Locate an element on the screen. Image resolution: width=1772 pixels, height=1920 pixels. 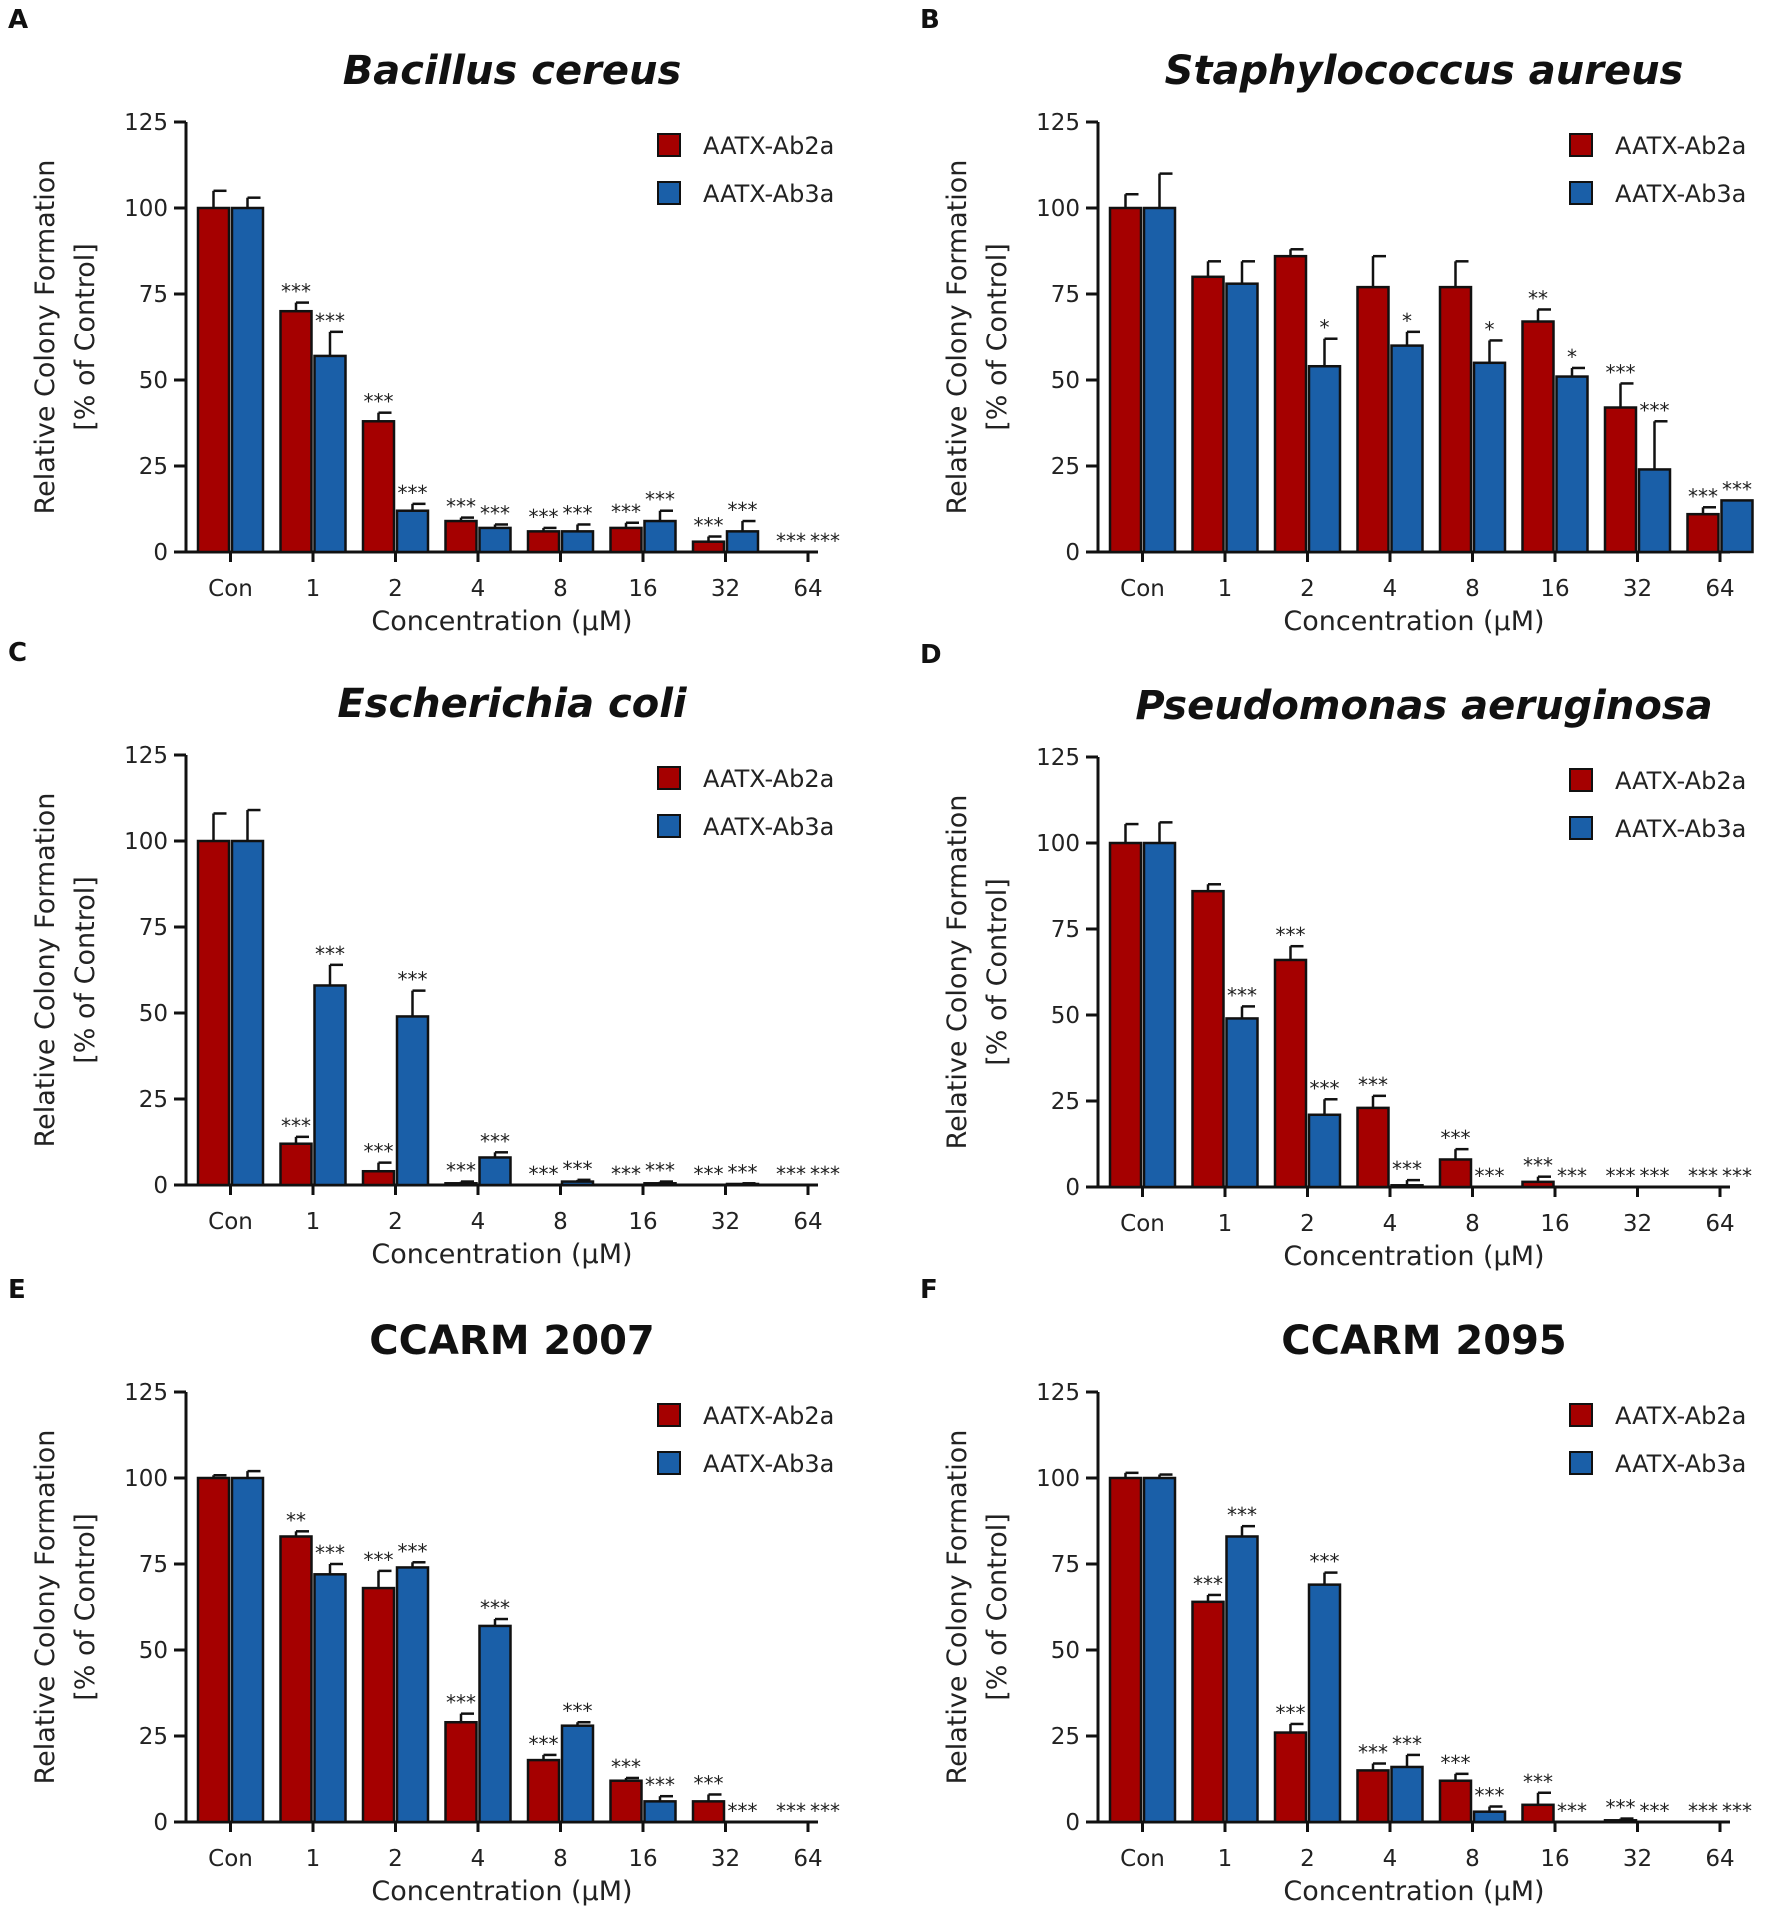
panel-letter: A is located at coordinates (18, 20).